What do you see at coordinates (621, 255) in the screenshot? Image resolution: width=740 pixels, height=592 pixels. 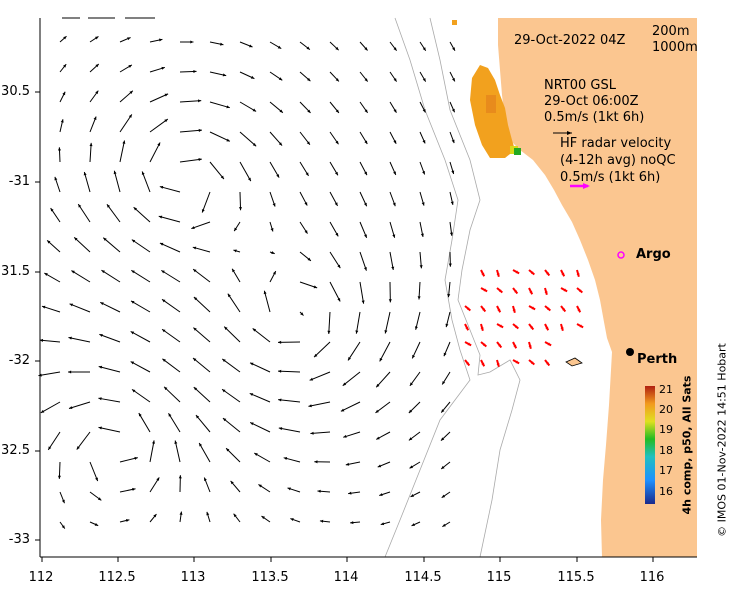 I see `argo-marker` at bounding box center [621, 255].